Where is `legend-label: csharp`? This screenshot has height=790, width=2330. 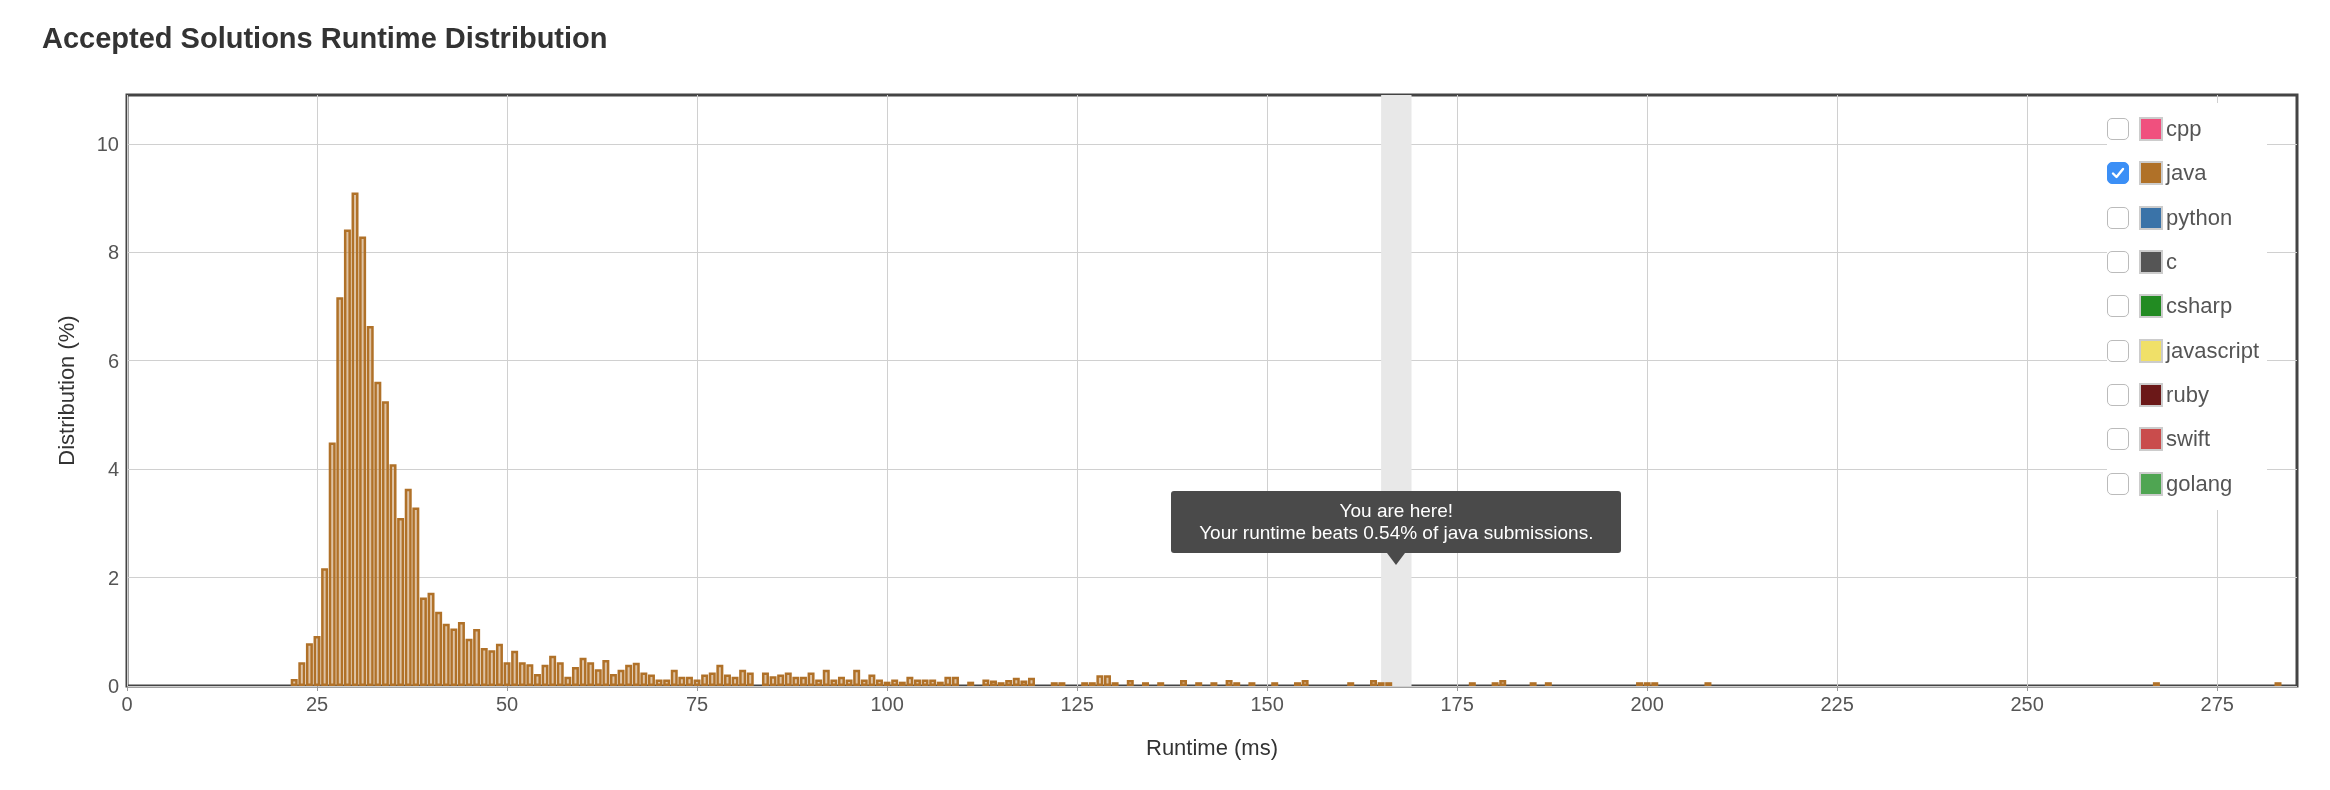
legend-label: csharp is located at coordinates (2199, 306).